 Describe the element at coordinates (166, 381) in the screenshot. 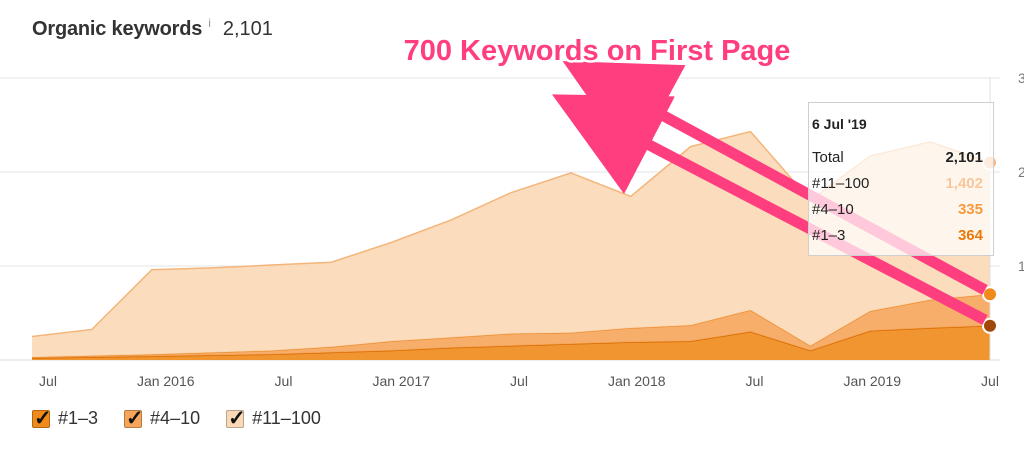

I see `x-tick-label: Jan 2016` at that location.